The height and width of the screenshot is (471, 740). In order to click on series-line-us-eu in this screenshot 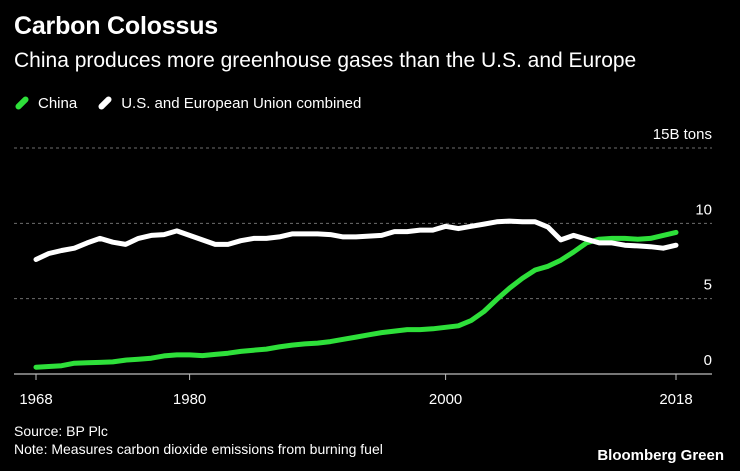, I will do `click(356, 240)`.